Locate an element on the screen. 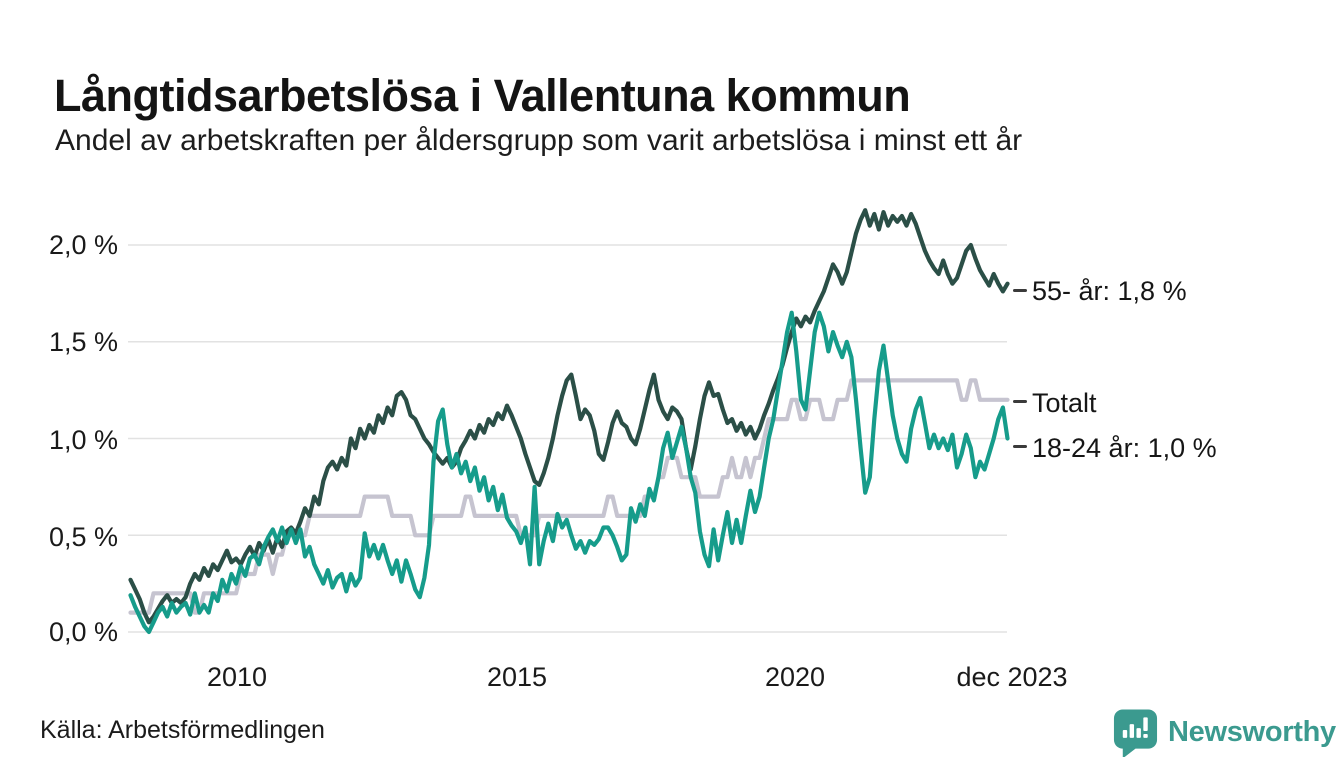 Image resolution: width=1340 pixels, height=780 pixels. x-tick-2015: 2015 is located at coordinates (517, 677).